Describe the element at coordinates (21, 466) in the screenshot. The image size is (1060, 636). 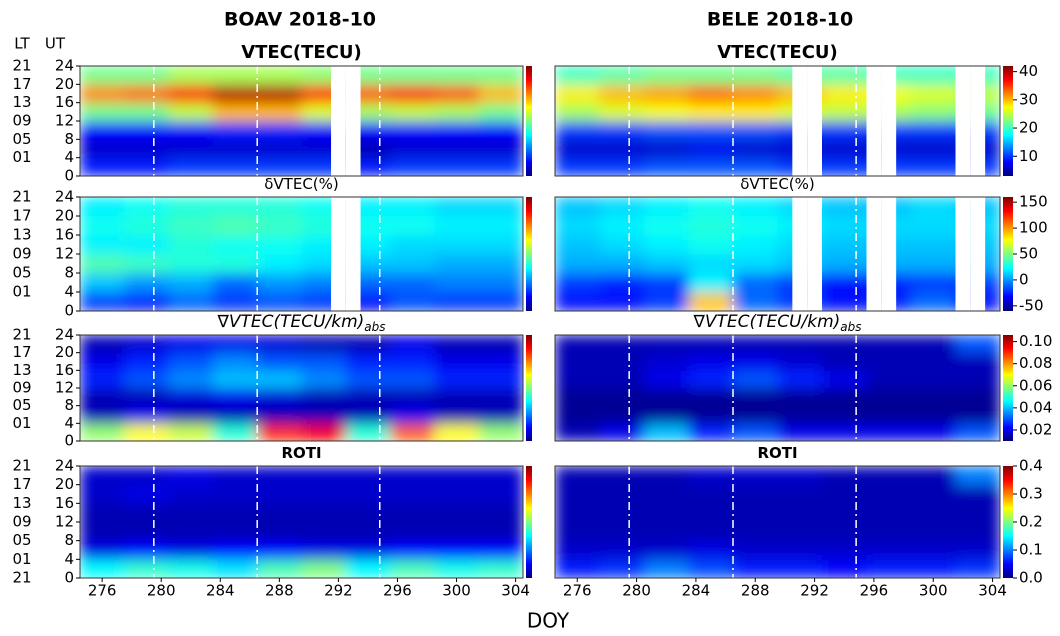
I see `lt-tick-label: 21` at that location.